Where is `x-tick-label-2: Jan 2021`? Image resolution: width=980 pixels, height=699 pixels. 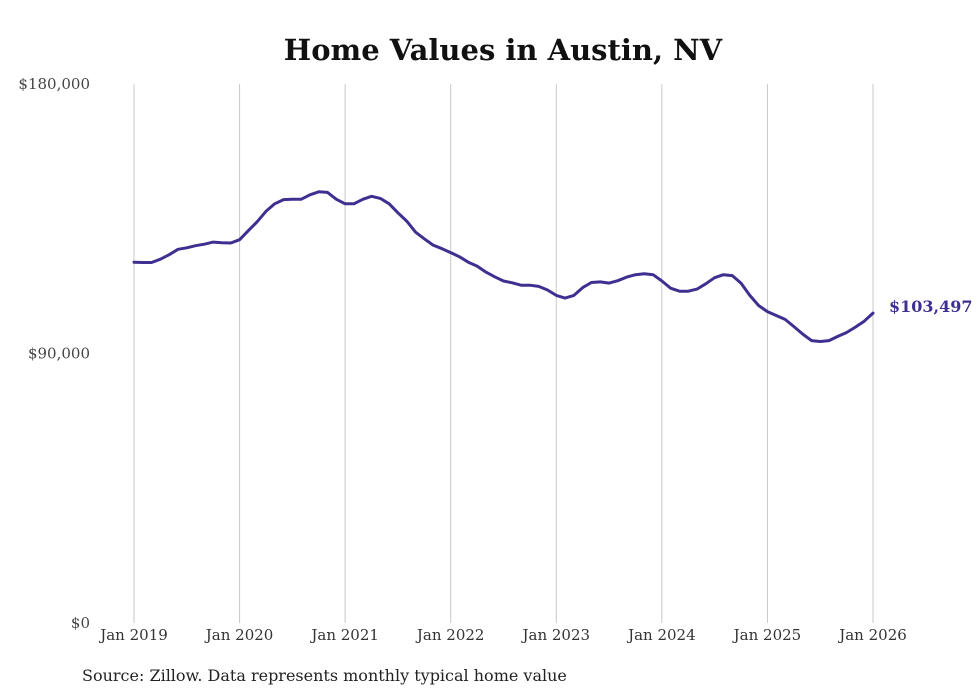 x-tick-label-2: Jan 2021 is located at coordinates (344, 635).